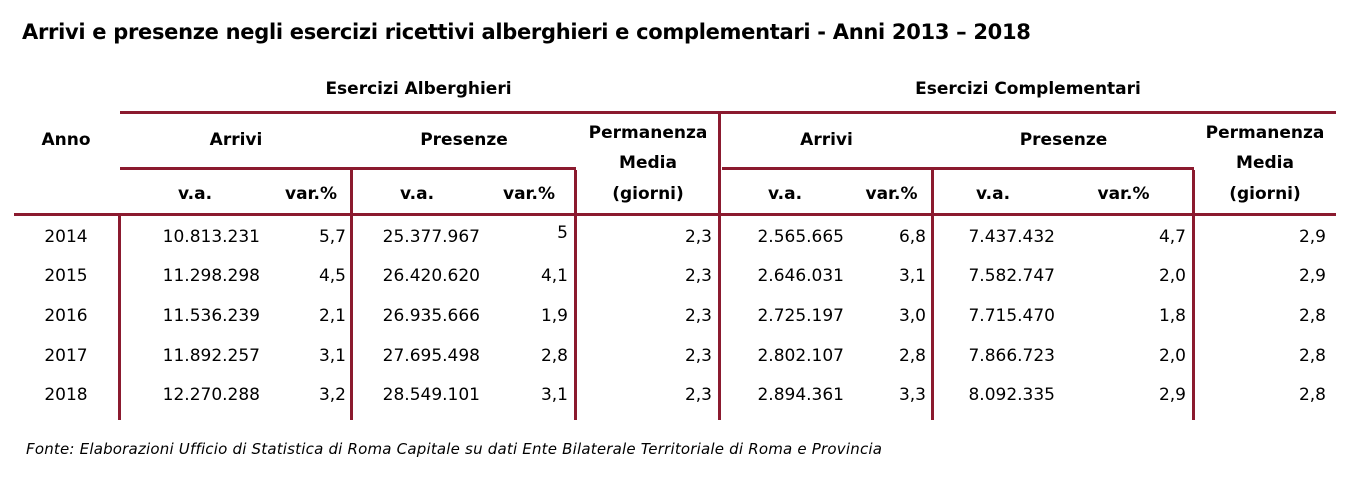 This screenshot has width=1347, height=477. I want to click on header-com-permanenza-1: Permanenza, so click(1265, 133).